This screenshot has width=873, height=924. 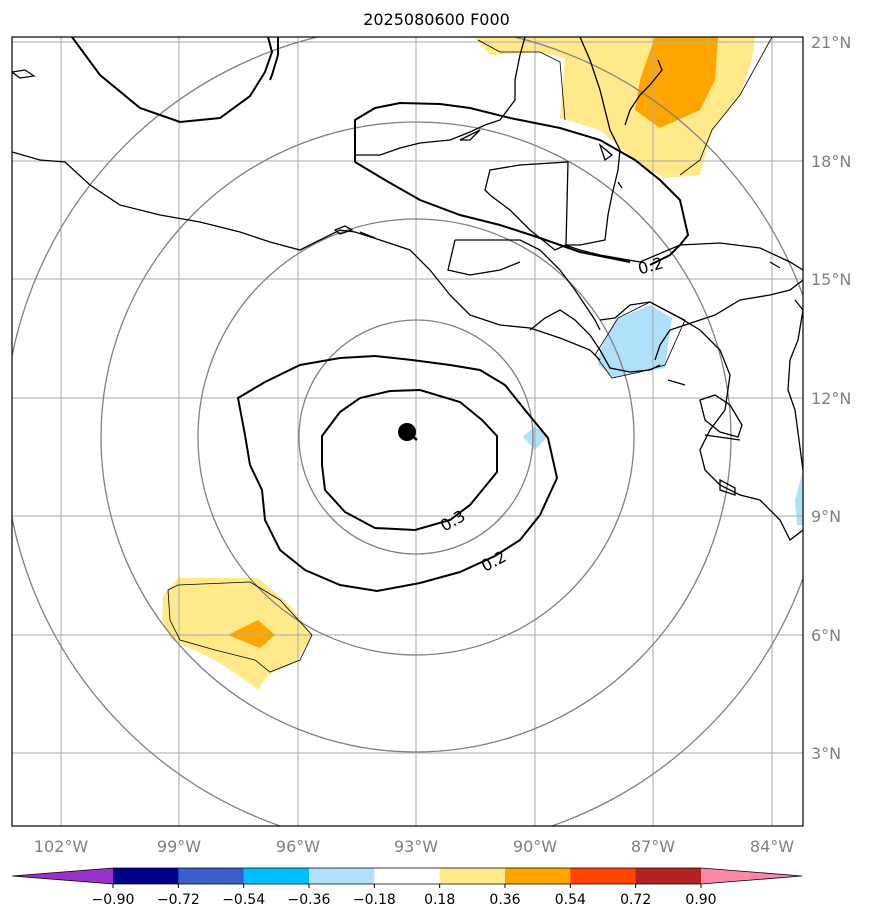 What do you see at coordinates (831, 279) in the screenshot?
I see `lat-label: 15°N` at bounding box center [831, 279].